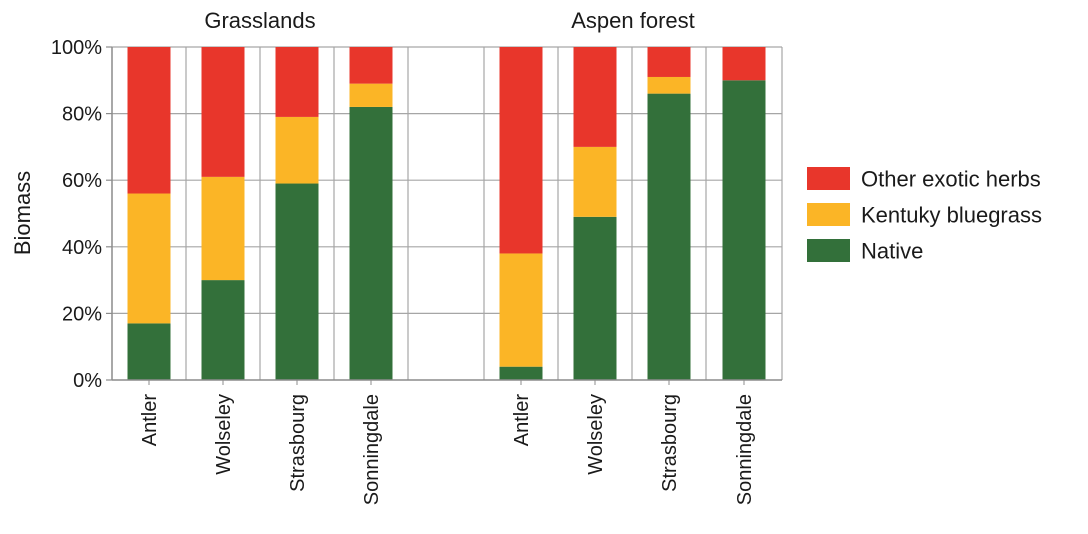 Image resolution: width=1088 pixels, height=534 pixels. What do you see at coordinates (76, 48) in the screenshot?
I see `y-tick-label: 100%` at bounding box center [76, 48].